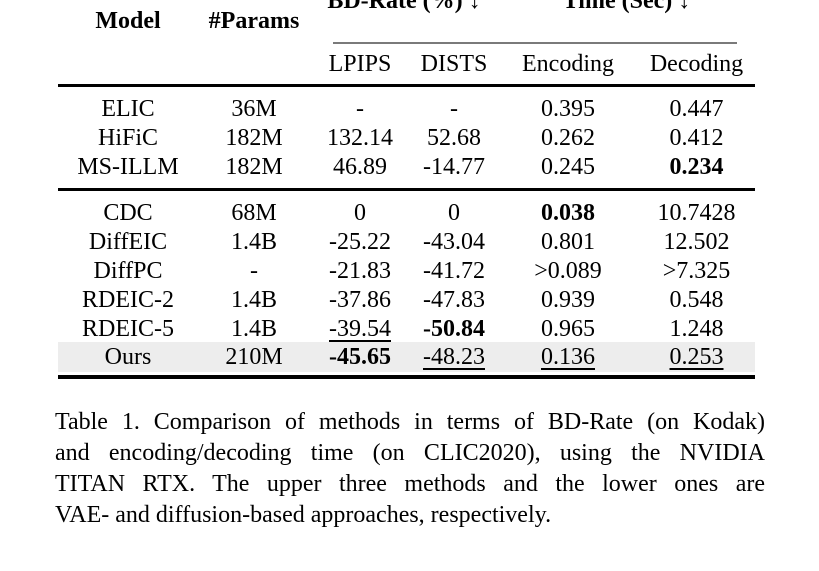  What do you see at coordinates (568, 138) in the screenshot?
I see `cell-encoding: 0.262` at bounding box center [568, 138].